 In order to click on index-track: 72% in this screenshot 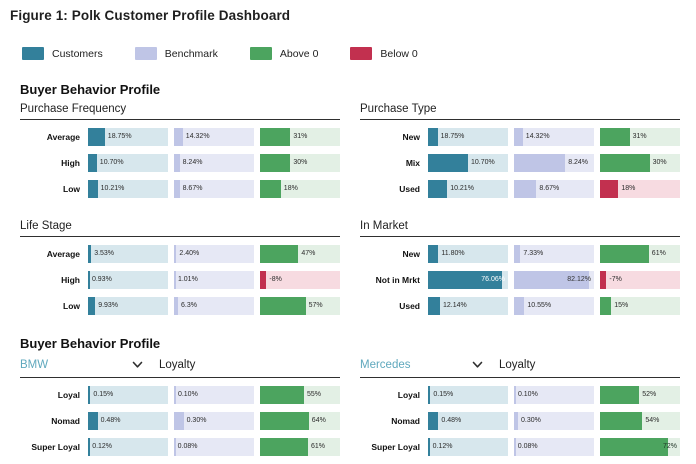, I will do `click(640, 447)`.